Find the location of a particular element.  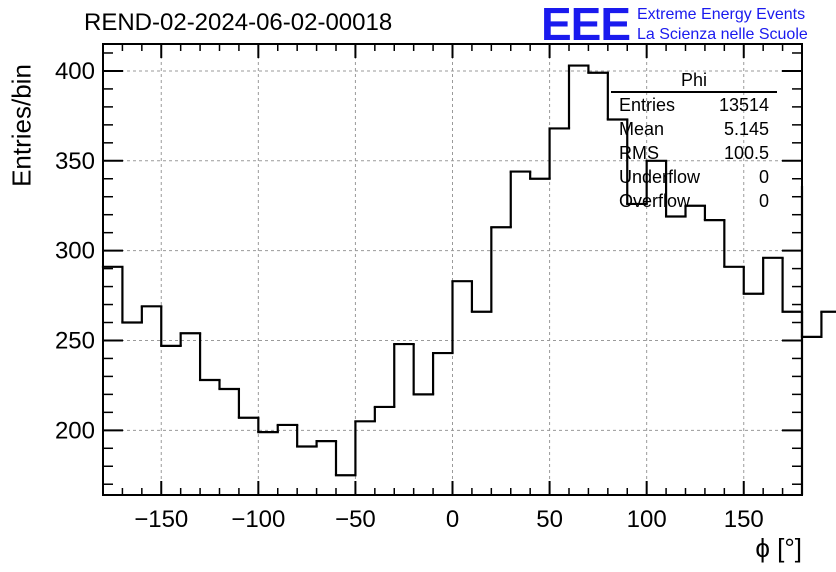

stats-label: Mean is located at coordinates (642, 129).